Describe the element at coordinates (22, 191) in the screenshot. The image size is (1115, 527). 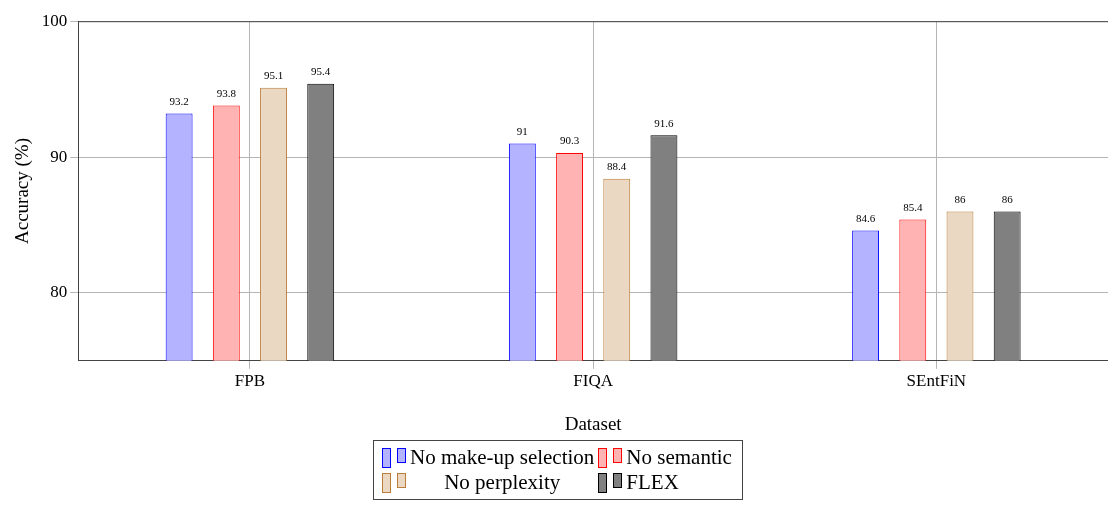
I see `y-axis-title: Accuracy (%)` at that location.